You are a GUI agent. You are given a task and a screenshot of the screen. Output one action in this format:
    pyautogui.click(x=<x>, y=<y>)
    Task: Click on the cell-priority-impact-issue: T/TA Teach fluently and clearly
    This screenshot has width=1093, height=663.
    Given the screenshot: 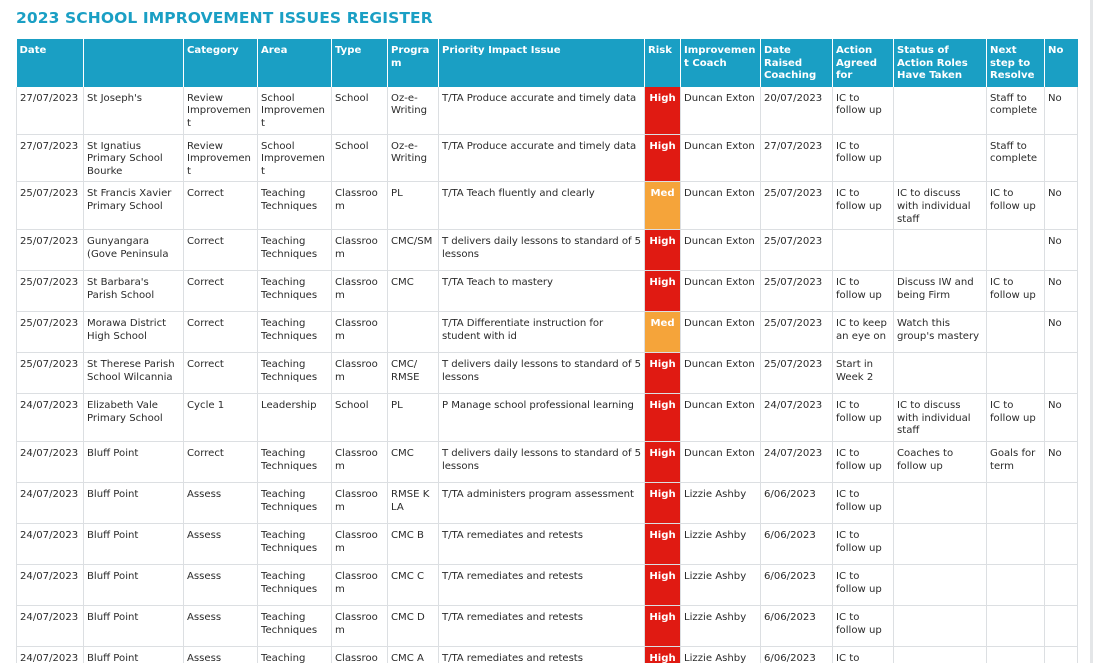 What is the action you would take?
    pyautogui.click(x=541, y=206)
    